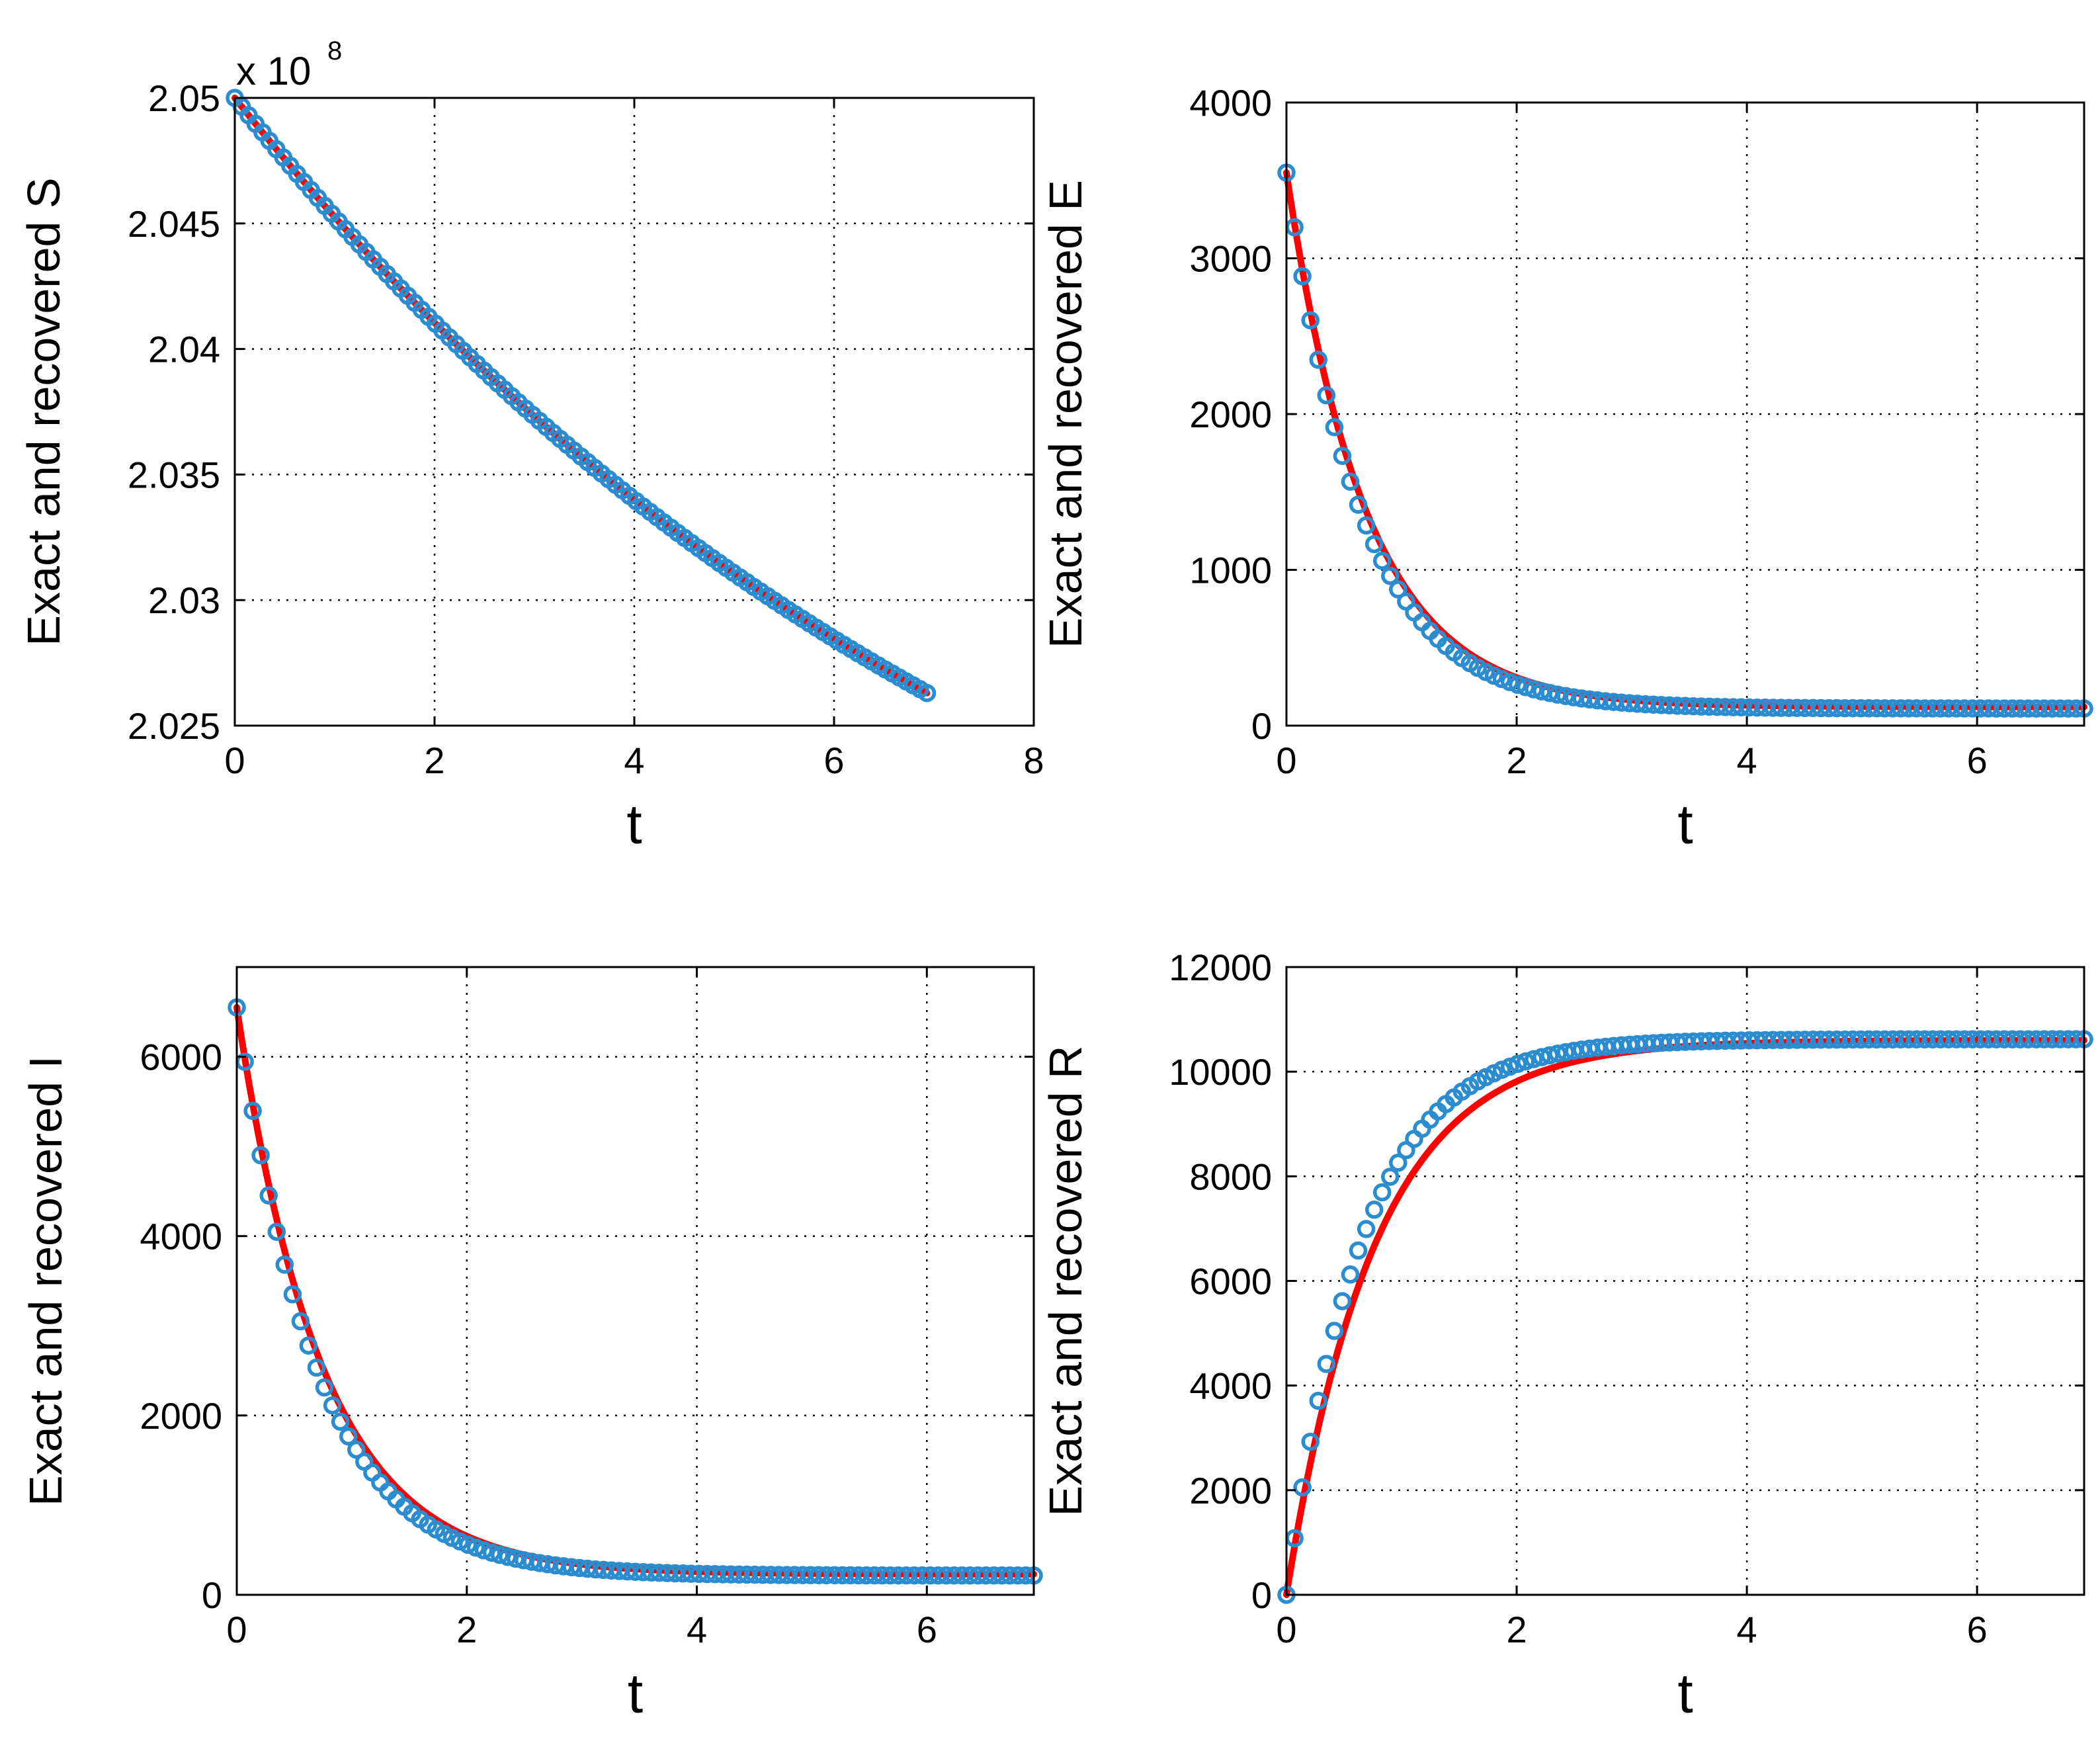 This screenshot has width=2100, height=1739. What do you see at coordinates (46, 1281) in the screenshot?
I see `y-axis-label: Exact and recovered I` at bounding box center [46, 1281].